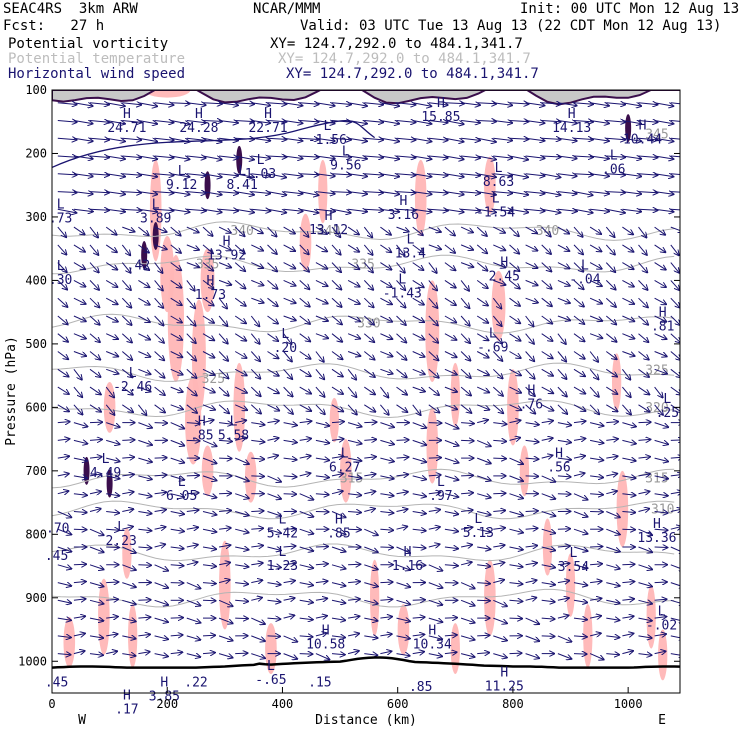 The height and width of the screenshot is (740, 740). What do you see at coordinates (547, 231) in the screenshot?
I see `theta-contour-label: 340` at bounding box center [547, 231].